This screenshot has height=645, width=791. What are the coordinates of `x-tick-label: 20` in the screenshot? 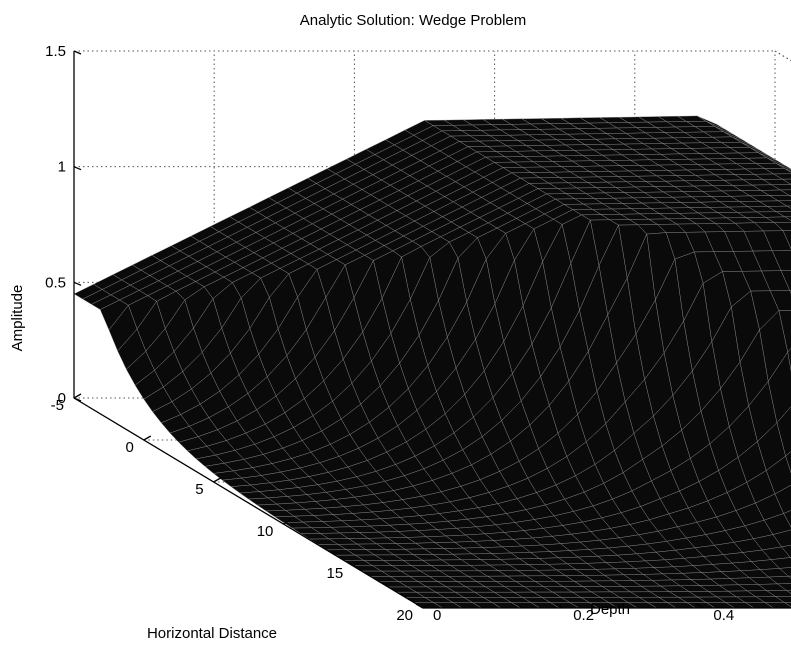 It's located at (404, 615).